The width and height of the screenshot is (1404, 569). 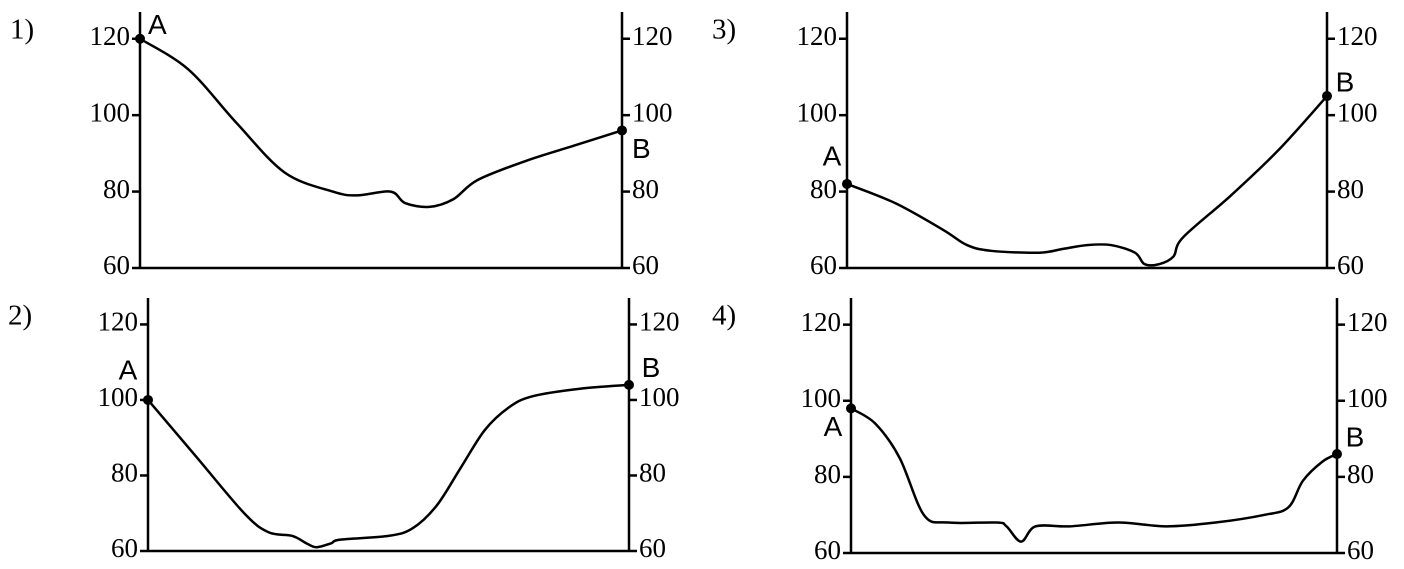 What do you see at coordinates (724, 316) in the screenshot?
I see `panel-label: 4)` at bounding box center [724, 316].